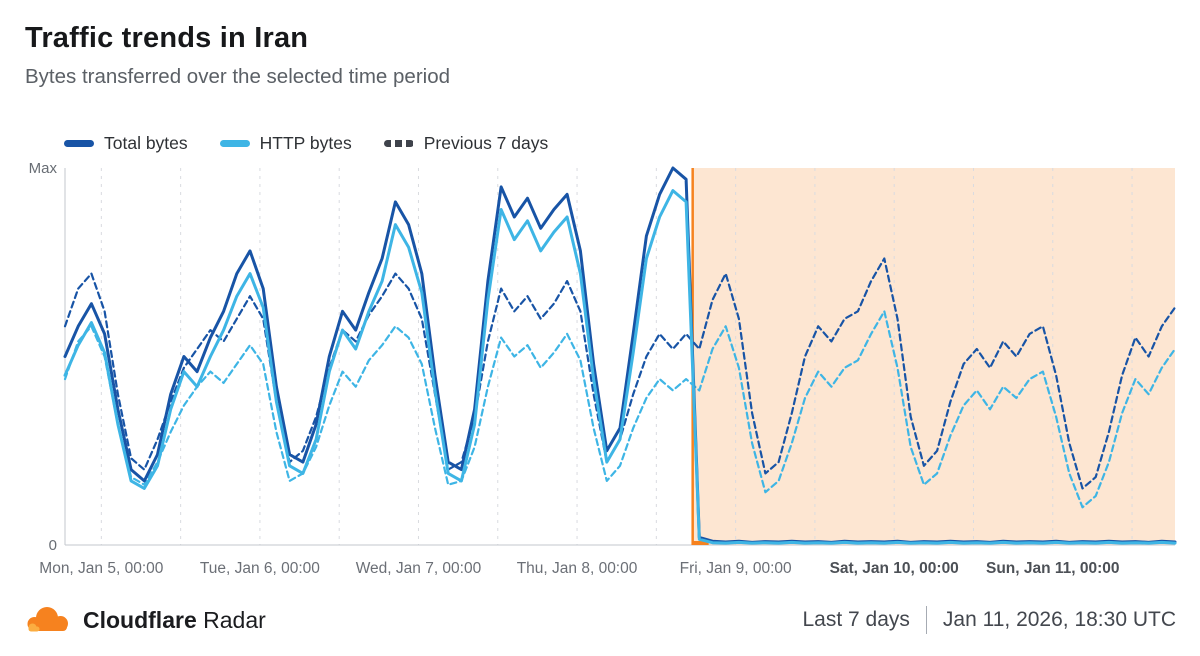 The image size is (1200, 656). I want to click on total-bytes-swatch, so click(79, 143).